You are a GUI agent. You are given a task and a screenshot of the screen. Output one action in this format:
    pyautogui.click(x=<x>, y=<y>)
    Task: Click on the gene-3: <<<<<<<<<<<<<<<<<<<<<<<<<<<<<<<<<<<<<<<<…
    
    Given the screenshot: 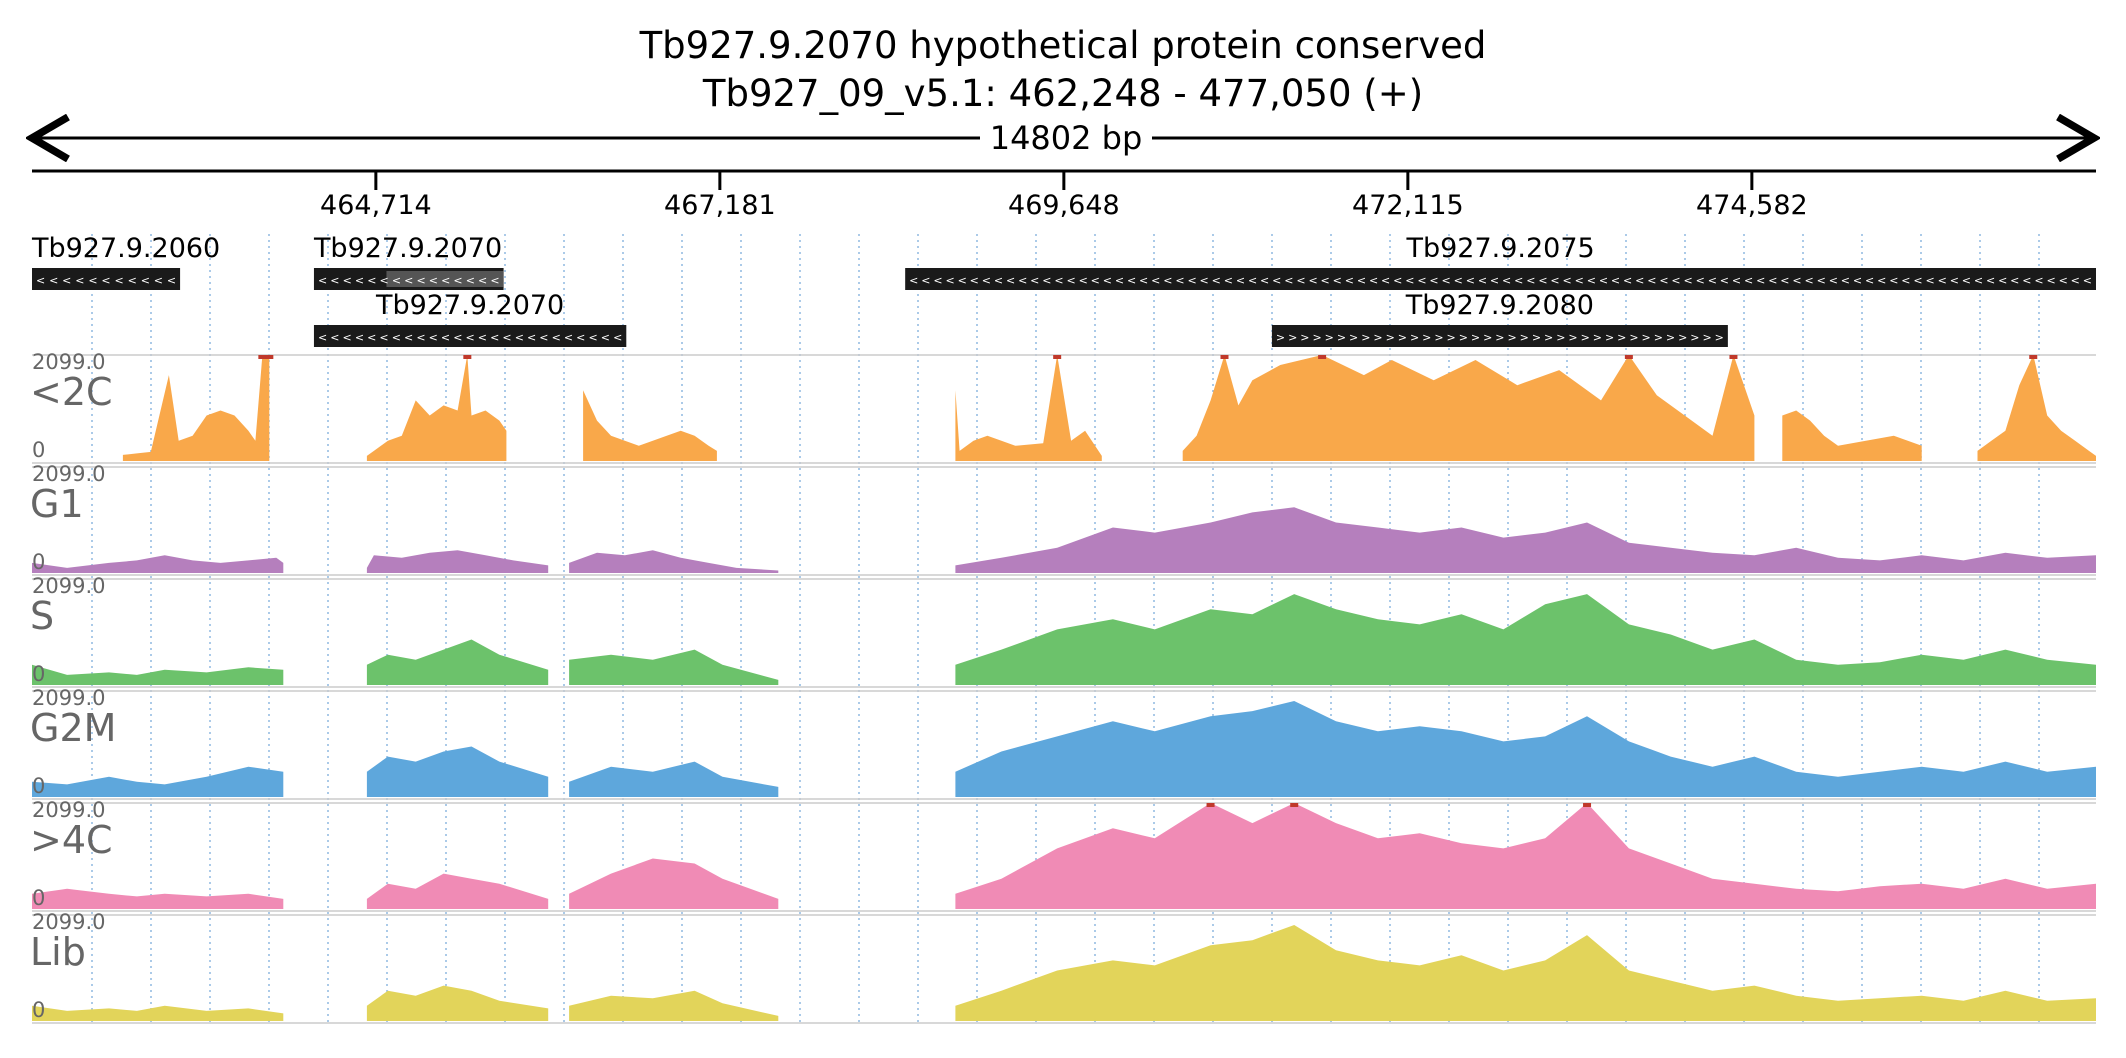 What is the action you would take?
    pyautogui.click(x=1500, y=261)
    